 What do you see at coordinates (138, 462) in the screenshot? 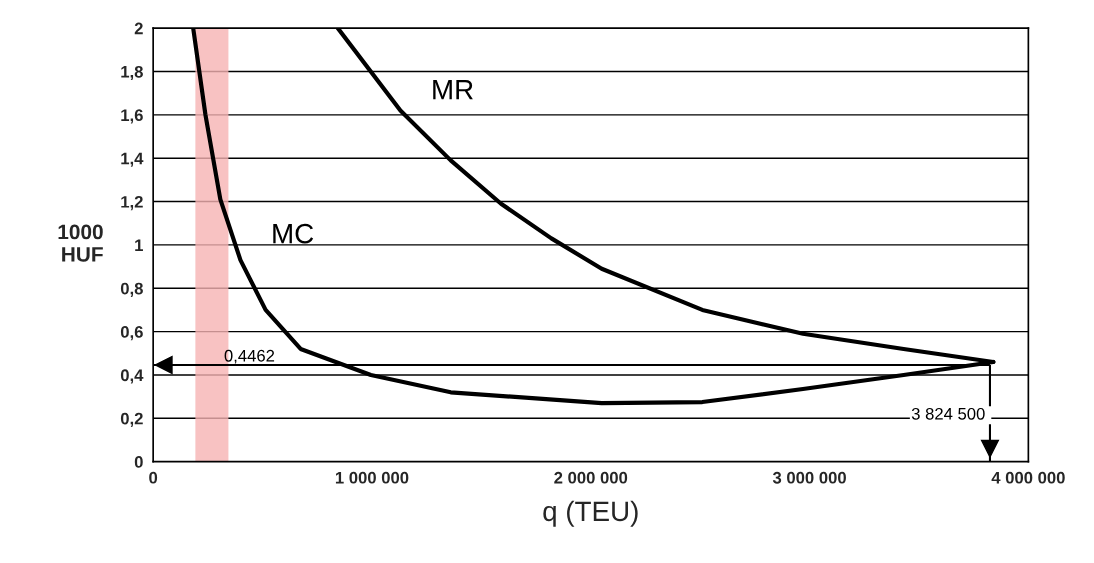
I see `y-tick-label: 0` at bounding box center [138, 462].